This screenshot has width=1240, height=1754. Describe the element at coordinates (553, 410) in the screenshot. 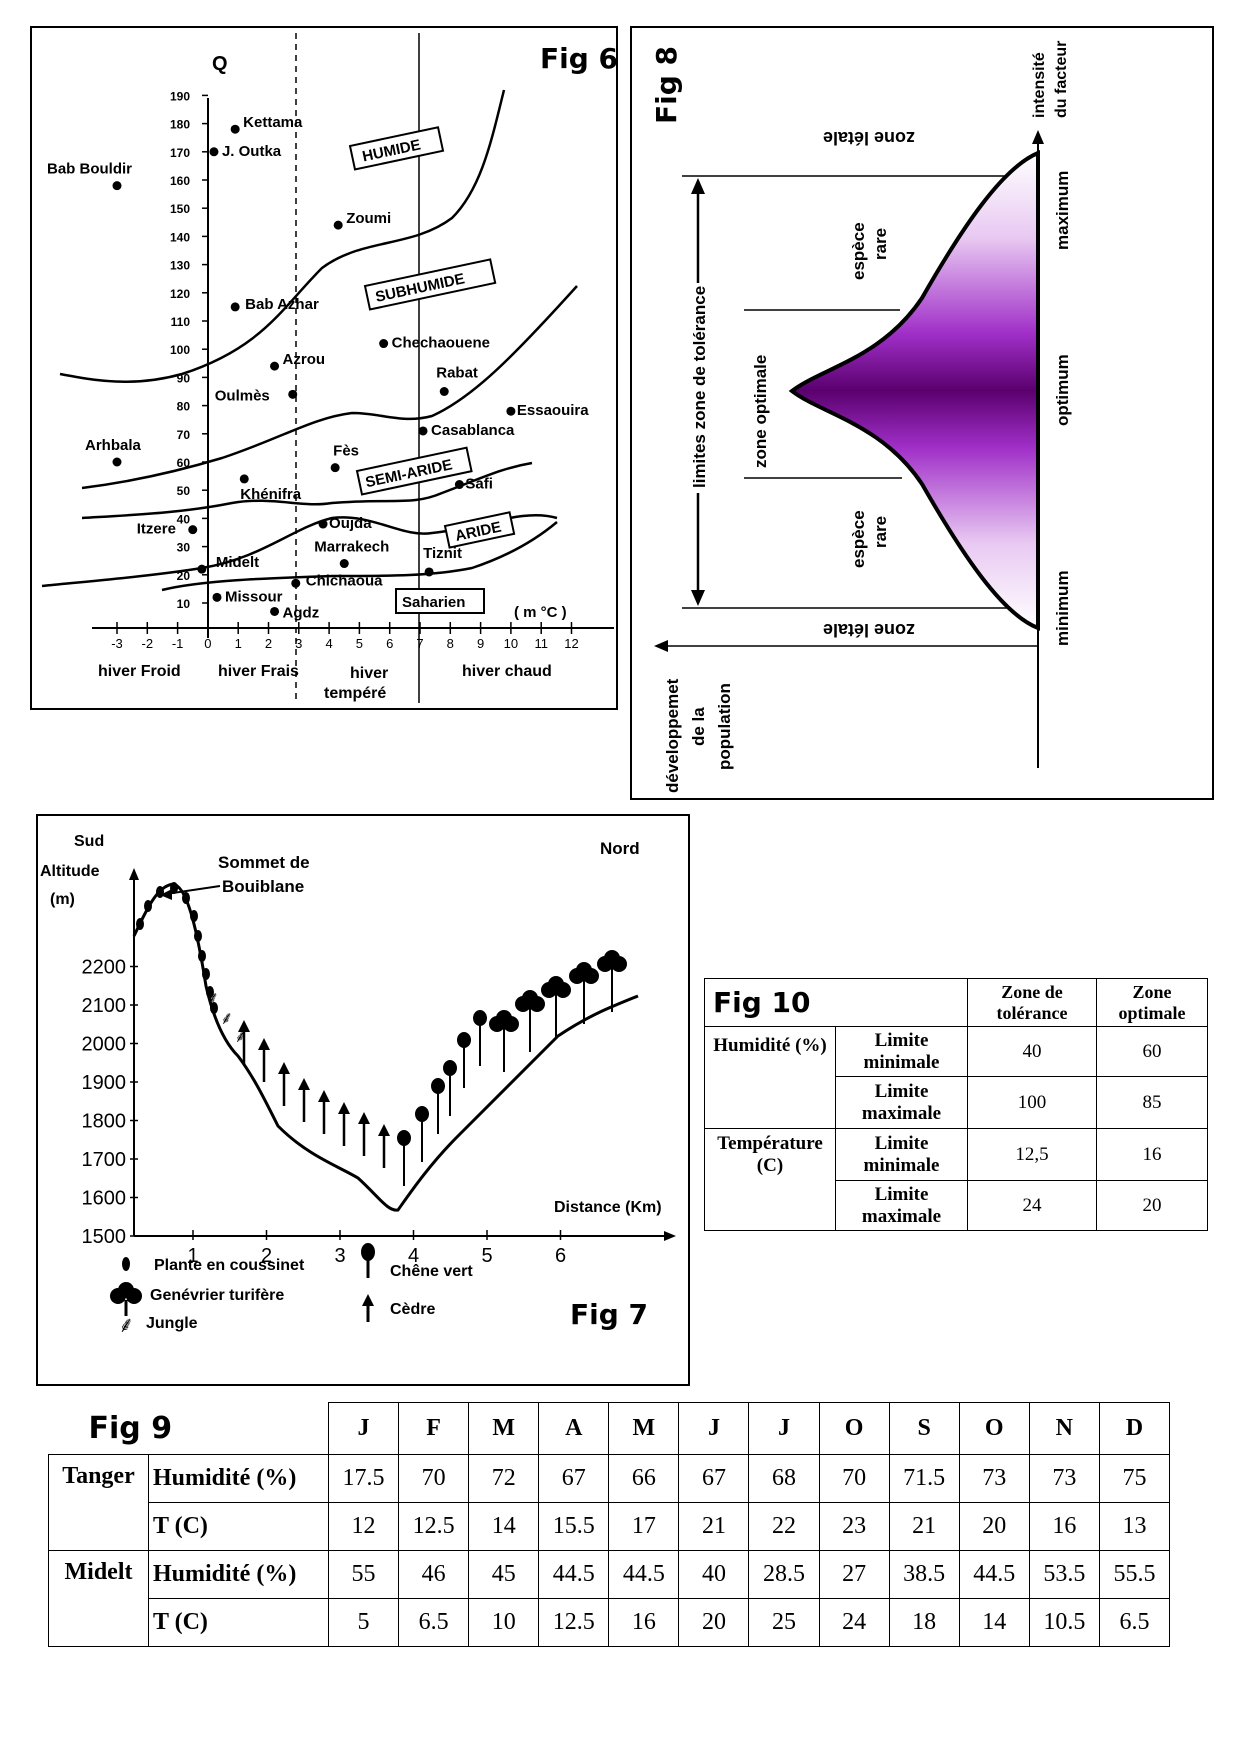

I see `station-label: Essaouira` at that location.